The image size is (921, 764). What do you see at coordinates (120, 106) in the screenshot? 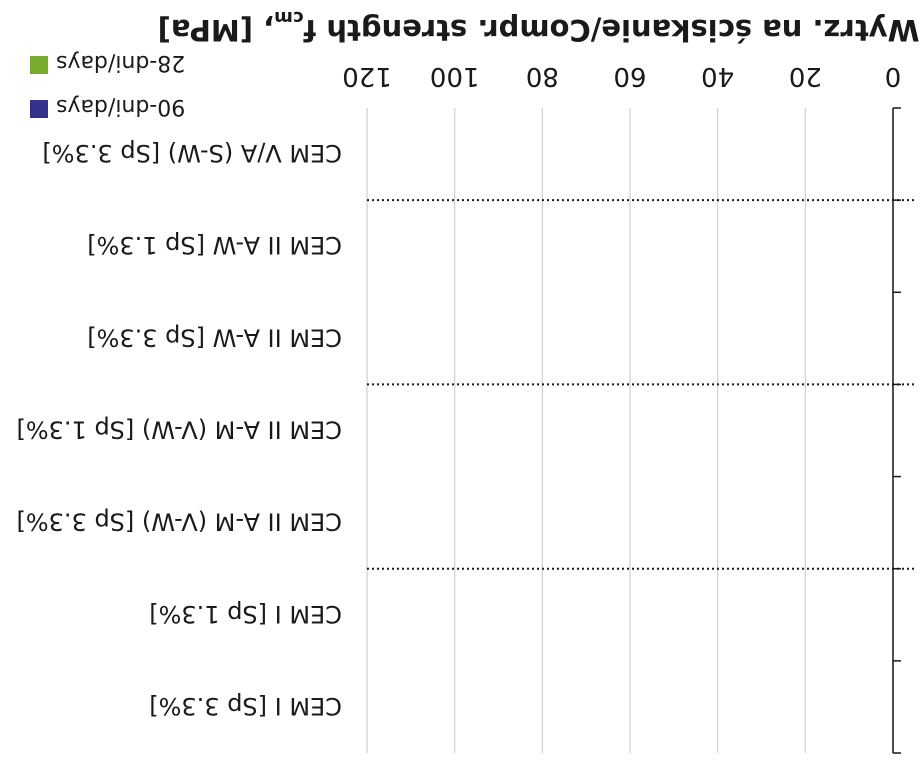
I see `legend-label: 90-dni/days` at bounding box center [120, 106].